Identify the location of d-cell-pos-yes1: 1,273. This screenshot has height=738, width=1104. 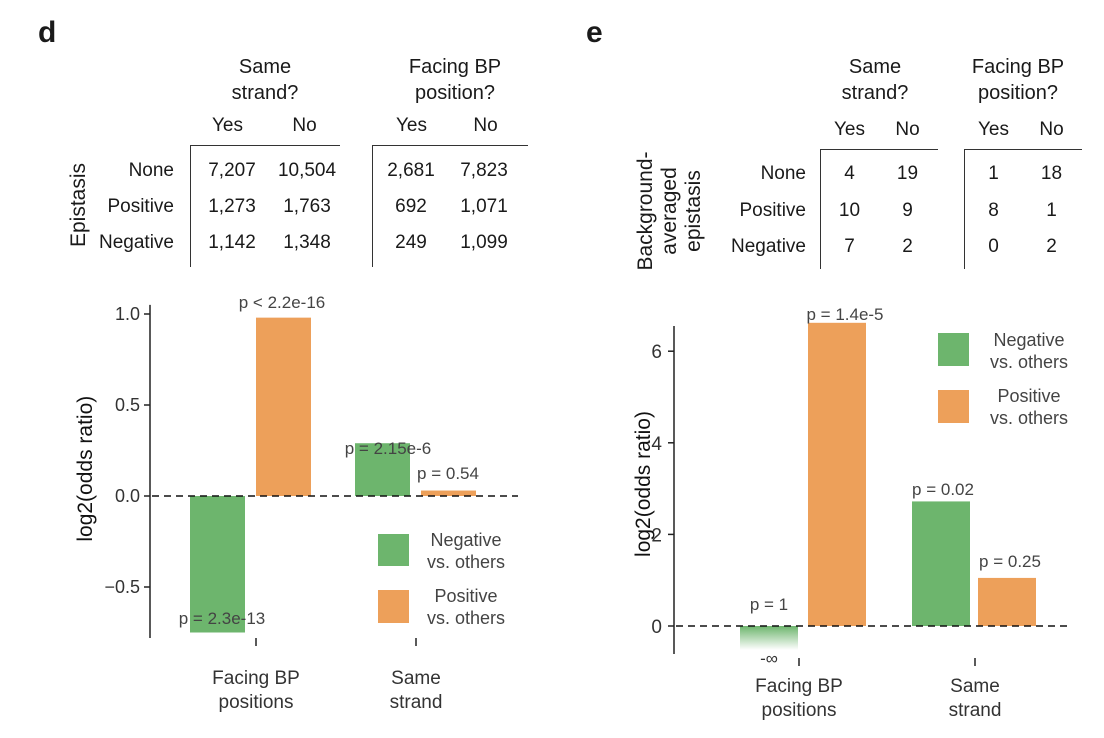
(232, 206).